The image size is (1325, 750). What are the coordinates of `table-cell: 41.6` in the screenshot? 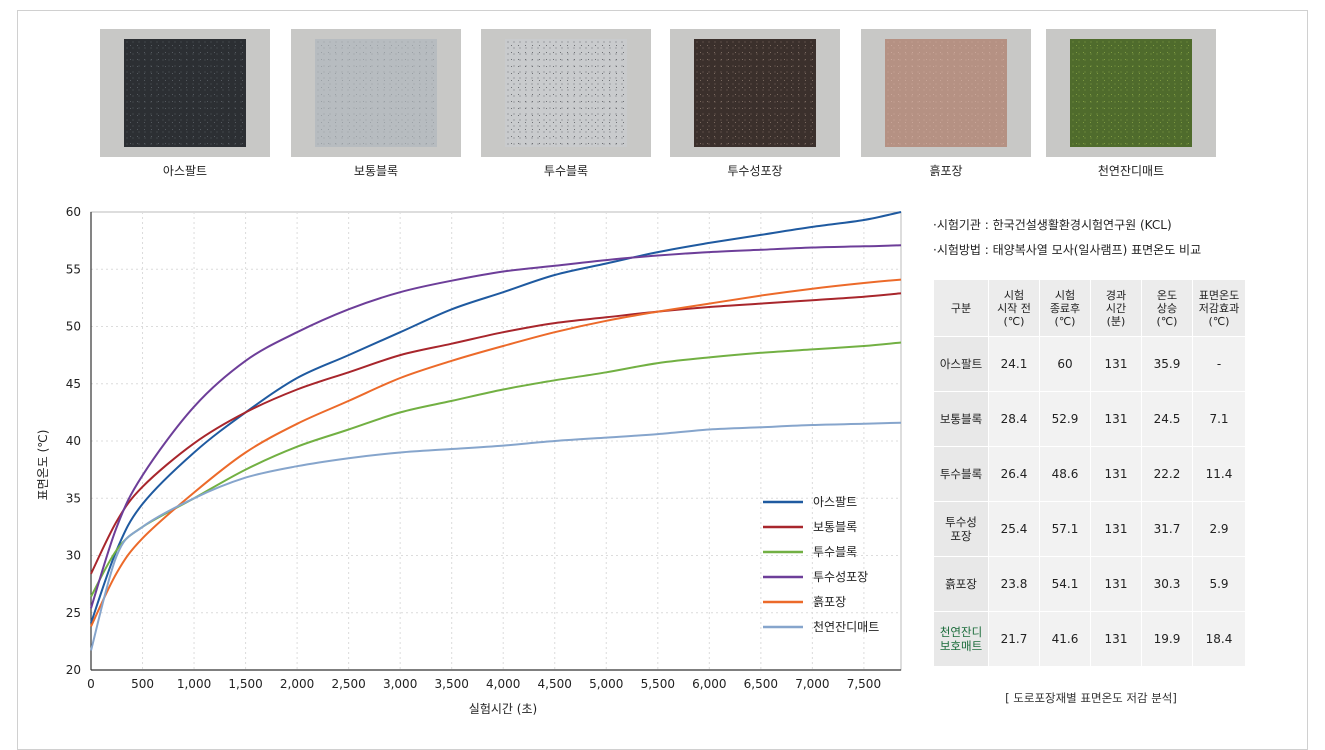 It's located at (1065, 639).